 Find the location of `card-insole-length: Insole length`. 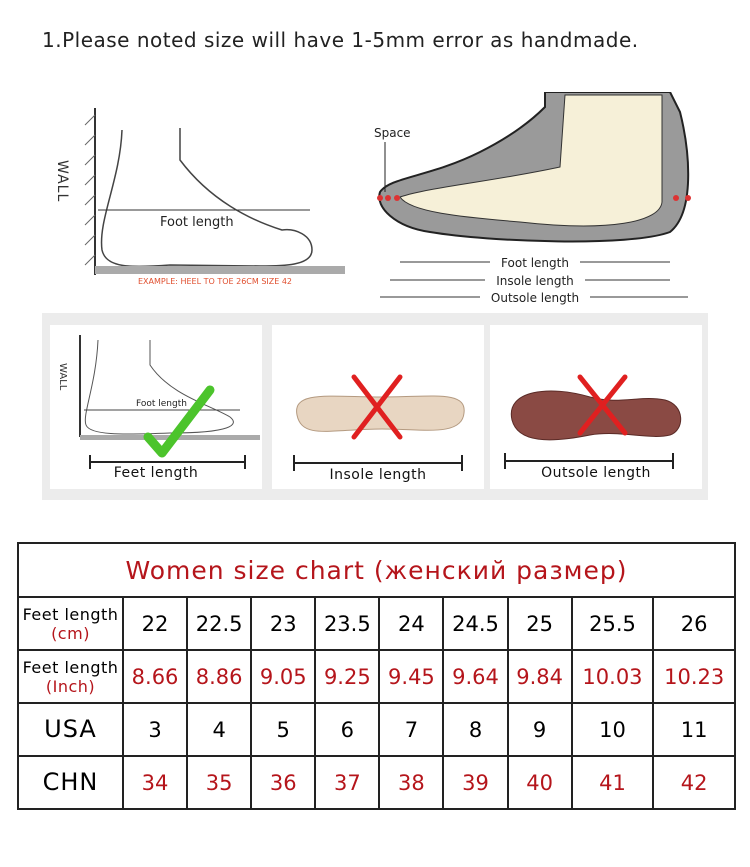

card-insole-length: Insole length is located at coordinates (378, 407).